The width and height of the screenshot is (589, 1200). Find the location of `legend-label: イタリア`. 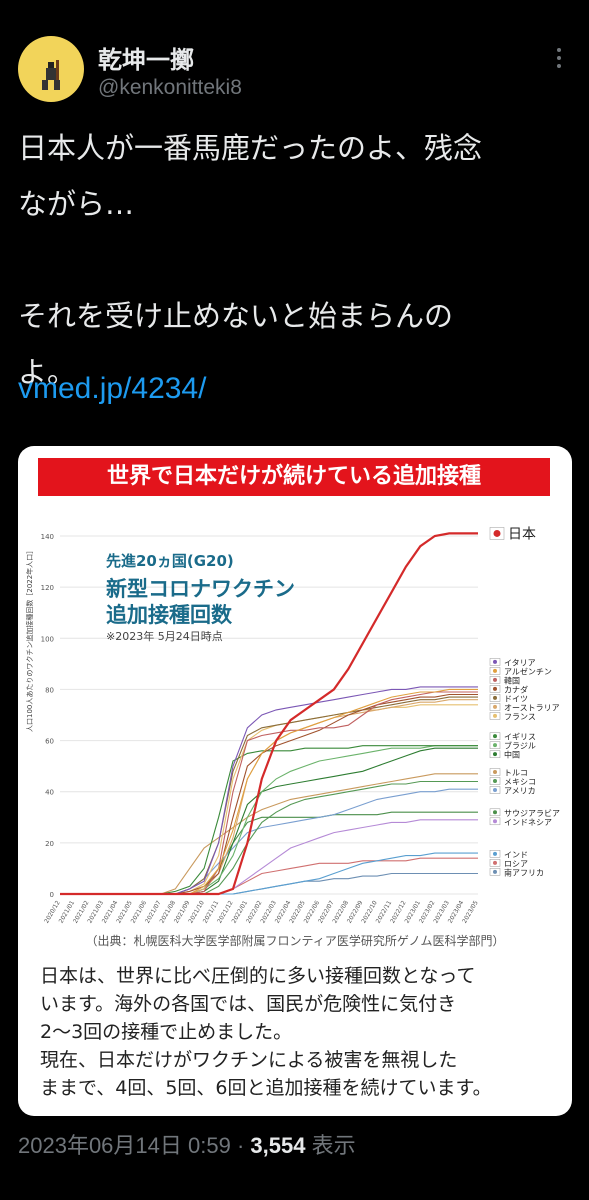

legend-label: イタリア is located at coordinates (520, 662).